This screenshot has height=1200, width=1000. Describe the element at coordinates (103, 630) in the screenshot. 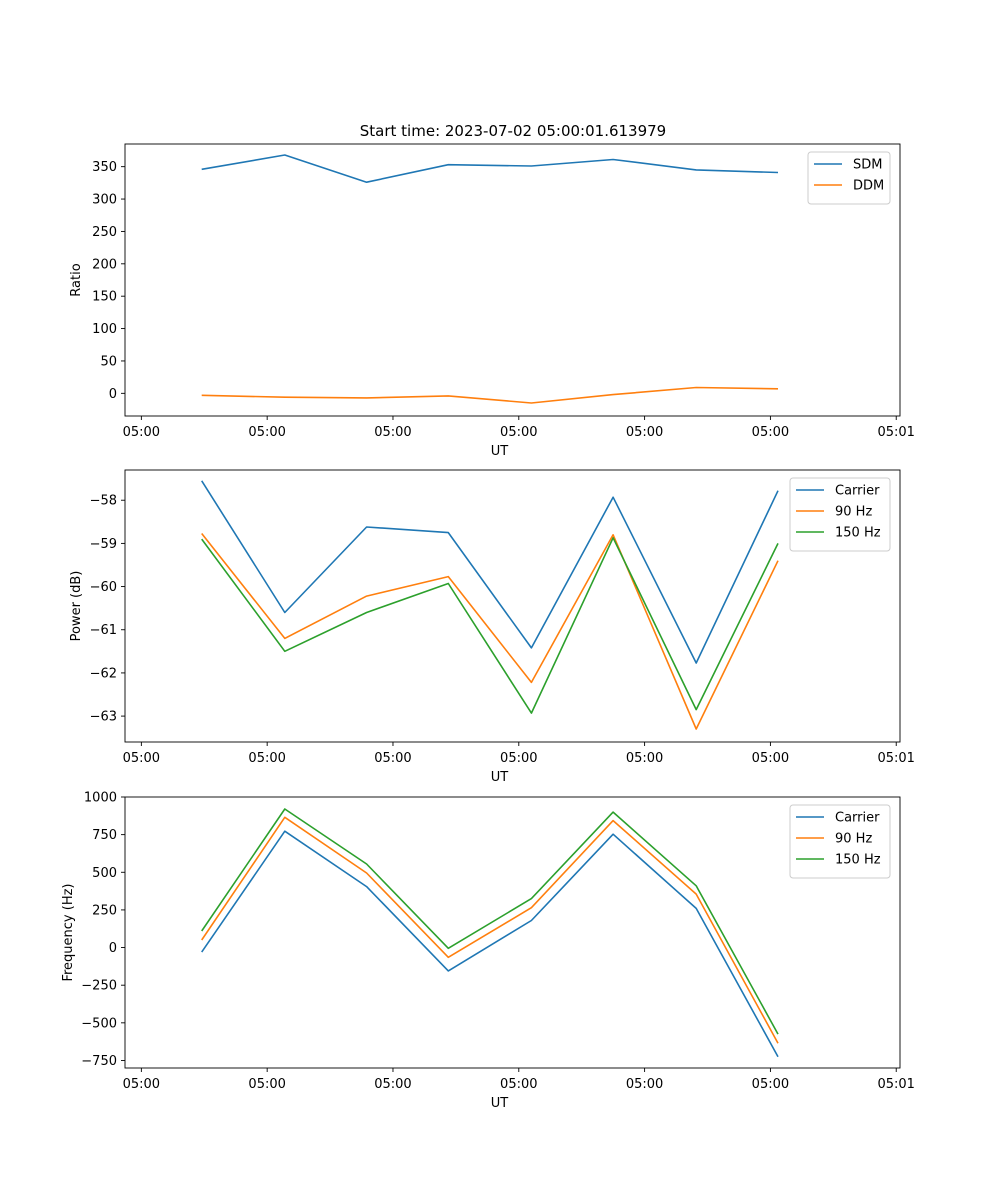

I see `y-tick-label: −61` at that location.